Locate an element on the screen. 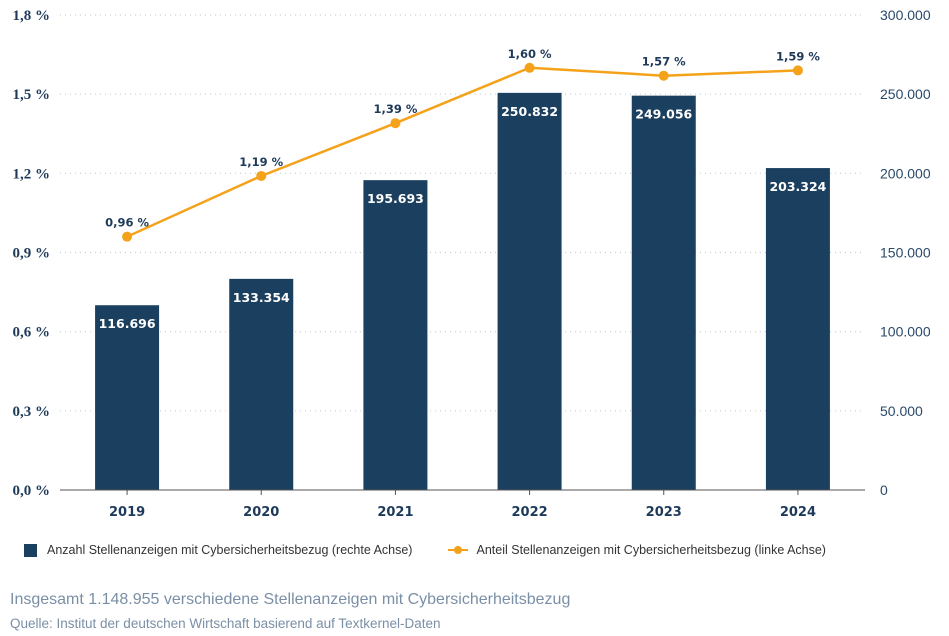 The width and height of the screenshot is (949, 636). legend-line-swatch is located at coordinates (458, 550).